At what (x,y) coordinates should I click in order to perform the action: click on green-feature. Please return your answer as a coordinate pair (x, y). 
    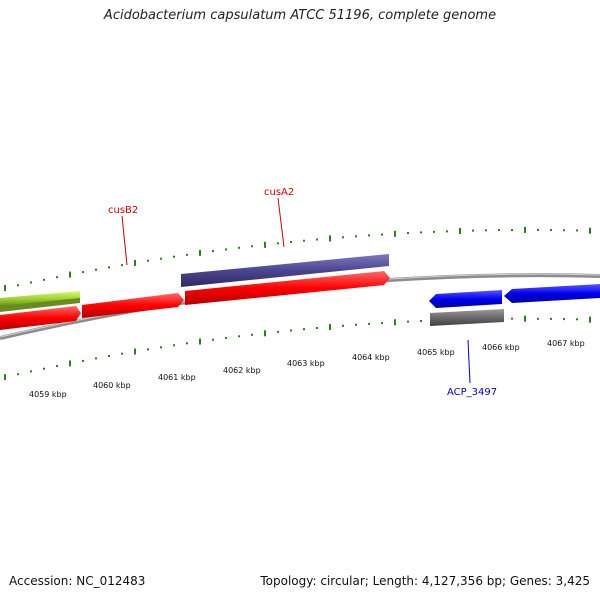
    Looking at the image, I should click on (40, 299).